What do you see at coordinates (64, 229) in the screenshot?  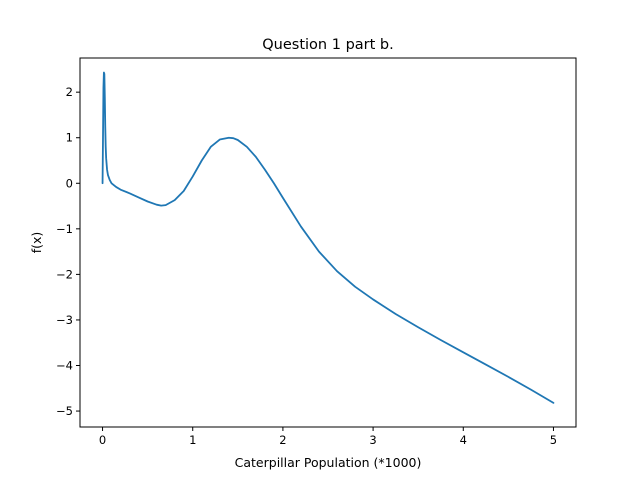 I see `y-tick-label: −1` at bounding box center [64, 229].